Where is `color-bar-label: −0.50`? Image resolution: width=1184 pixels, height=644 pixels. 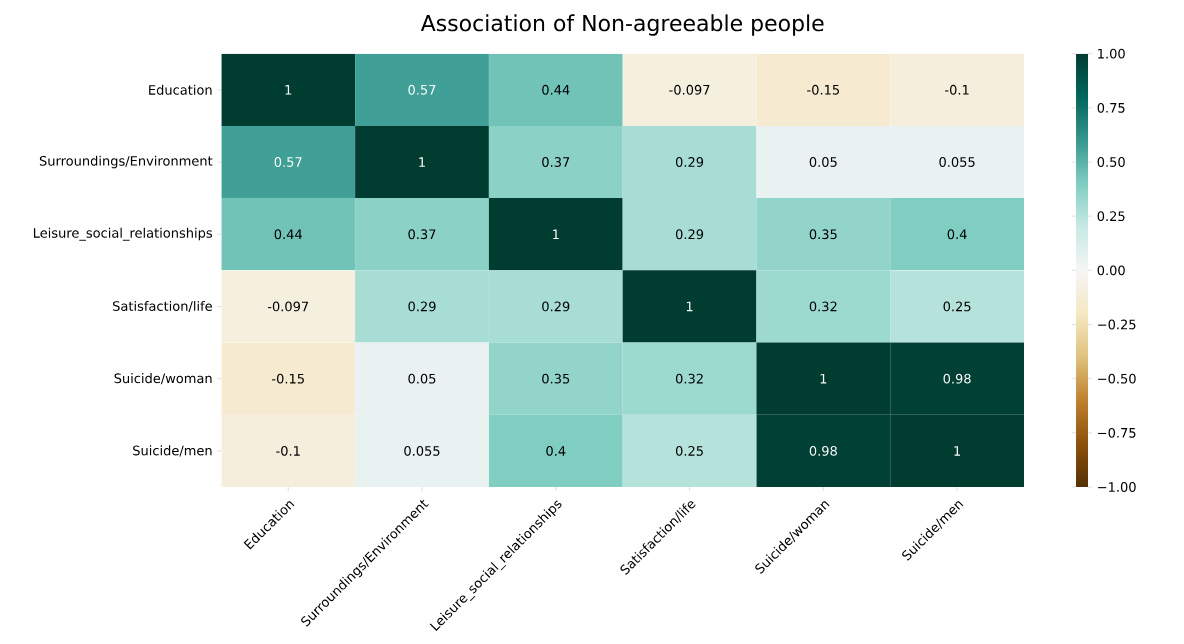
color-bar-label: −0.50 is located at coordinates (1117, 378).